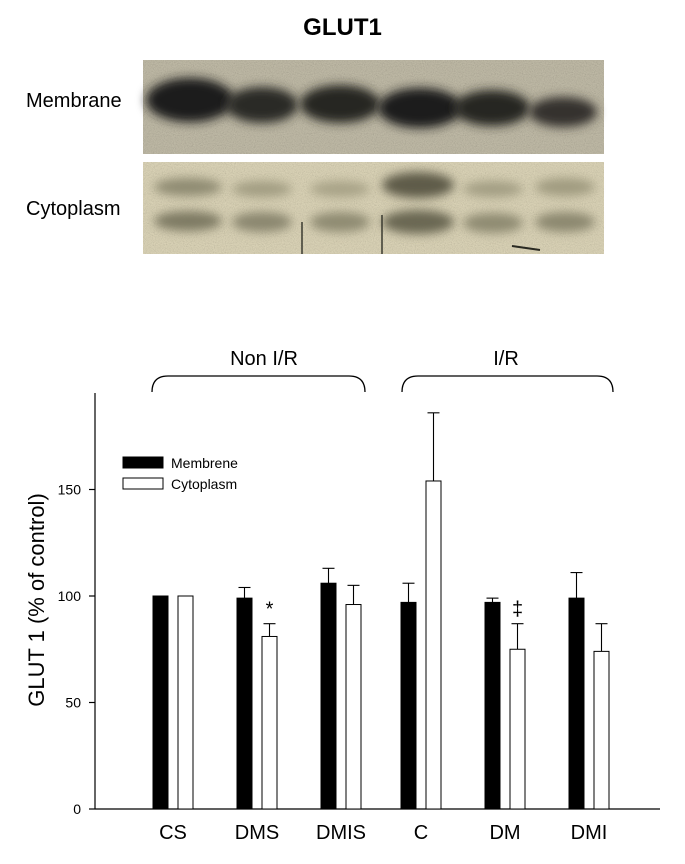 Image resolution: width=685 pixels, height=864 pixels. I want to click on legend-swatch-cytoplasm, so click(143, 483).